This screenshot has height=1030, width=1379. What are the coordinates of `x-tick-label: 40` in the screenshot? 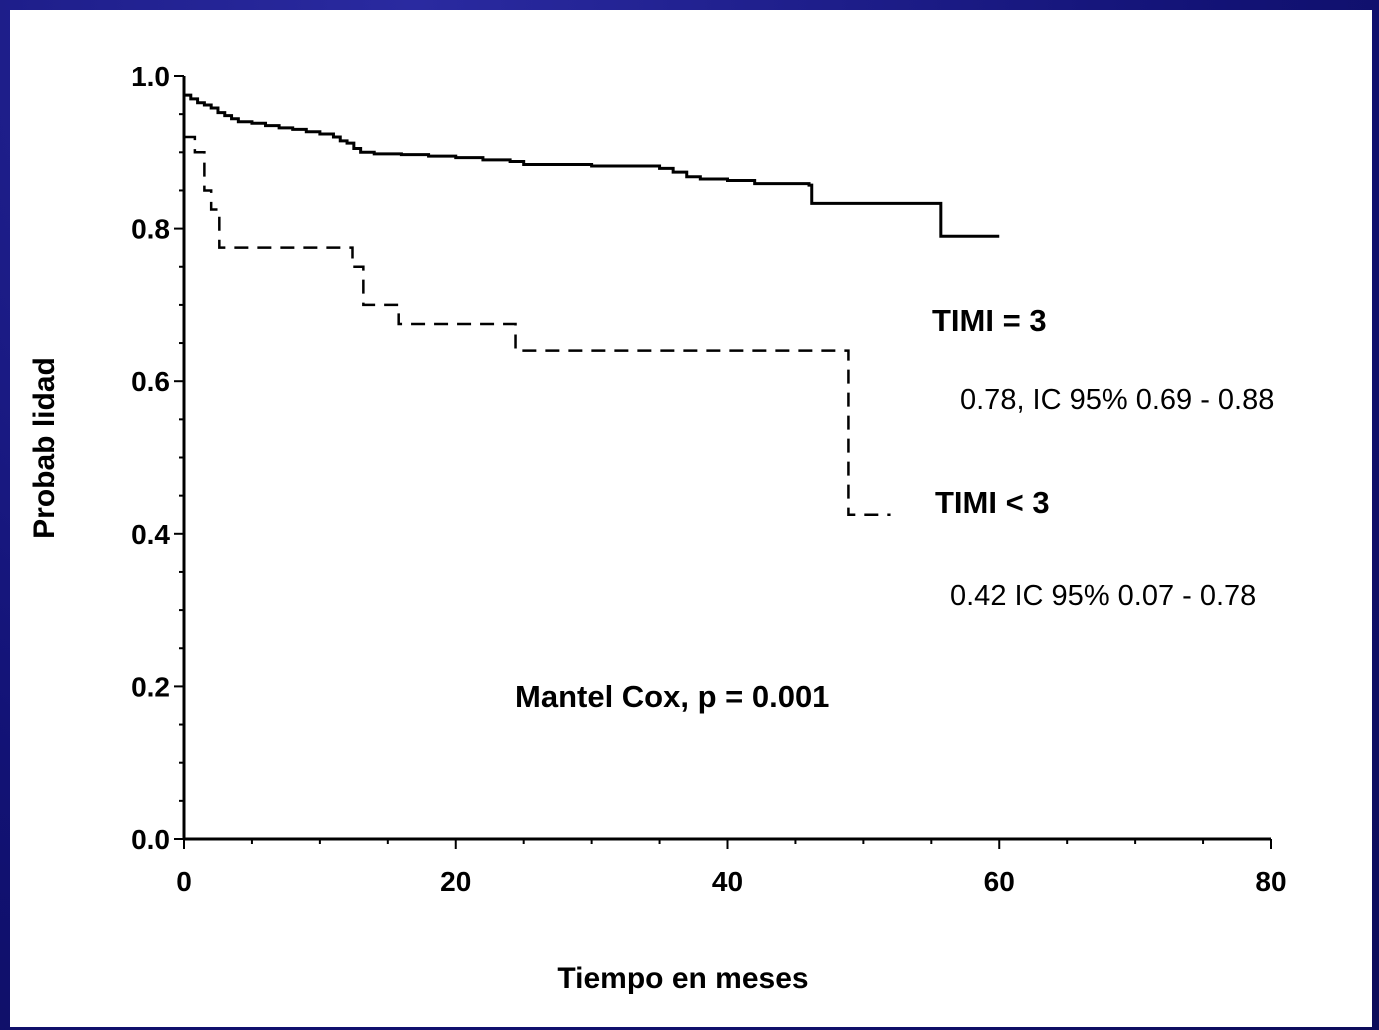 It's located at (727, 881).